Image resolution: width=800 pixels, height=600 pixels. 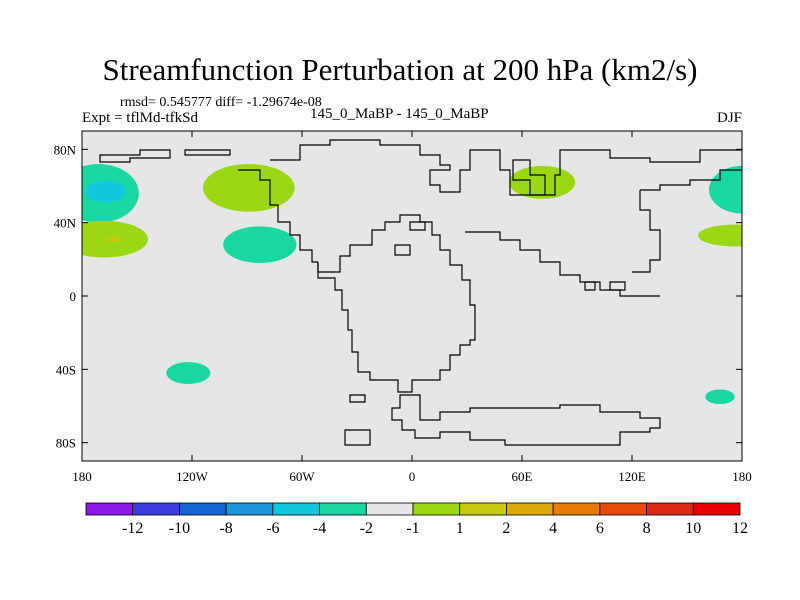 What do you see at coordinates (412, 528) in the screenshot?
I see `colorbar-label: -1` at bounding box center [412, 528].